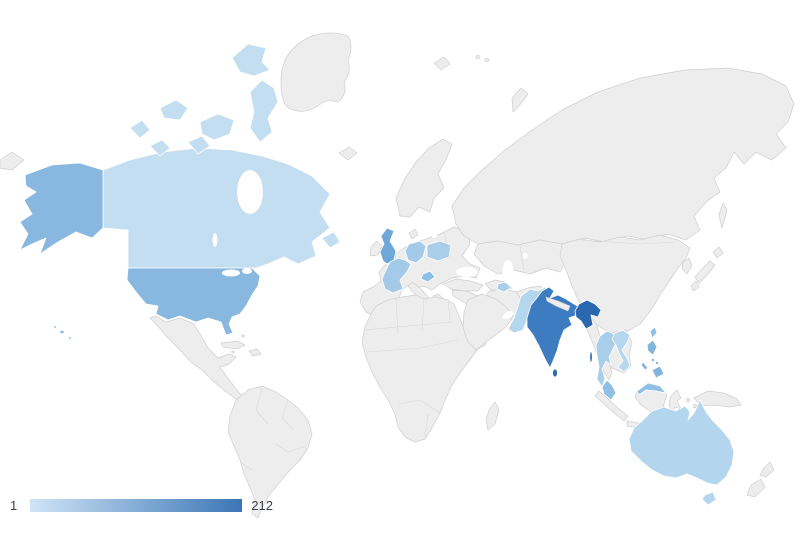 Image resolution: width=800 pixels, height=533 pixels. I want to click on landmass-scandinavia, so click(424, 178).